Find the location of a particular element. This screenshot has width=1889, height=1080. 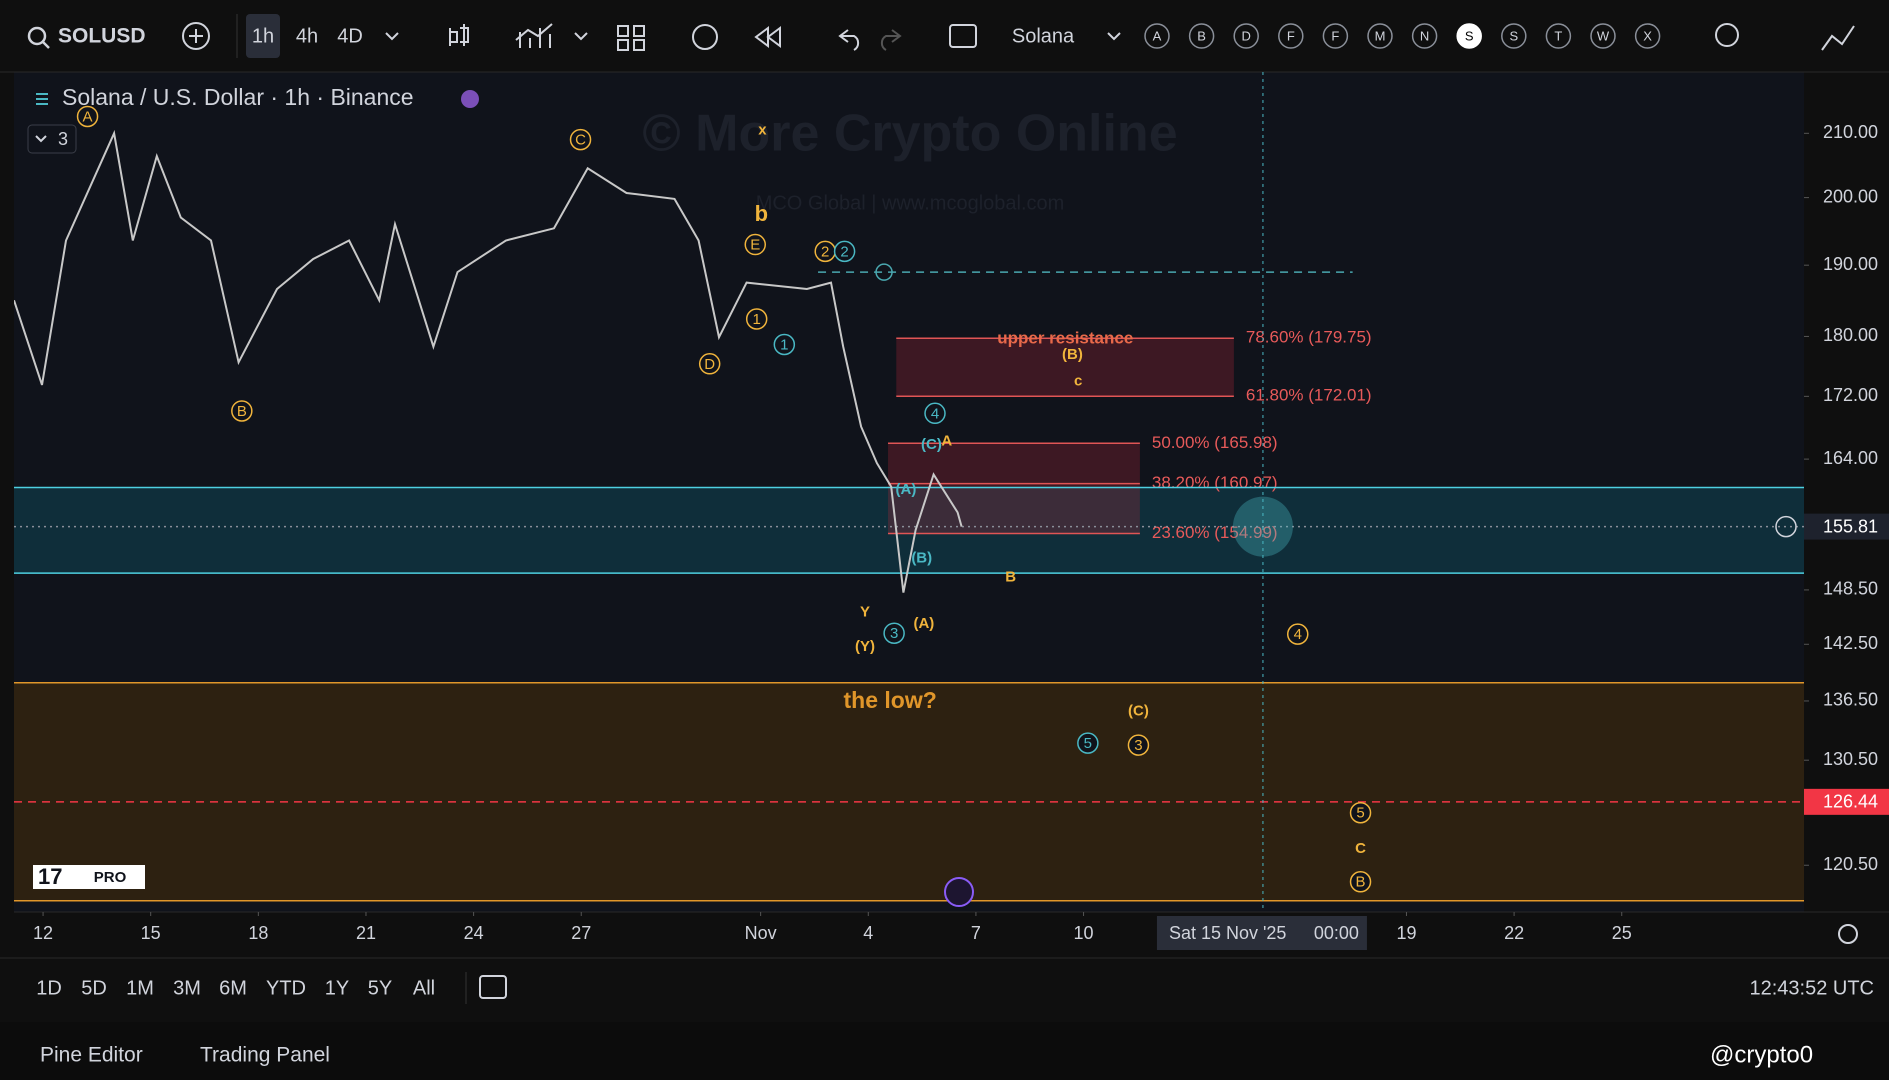

range-button: 5Y is located at coordinates (380, 988).